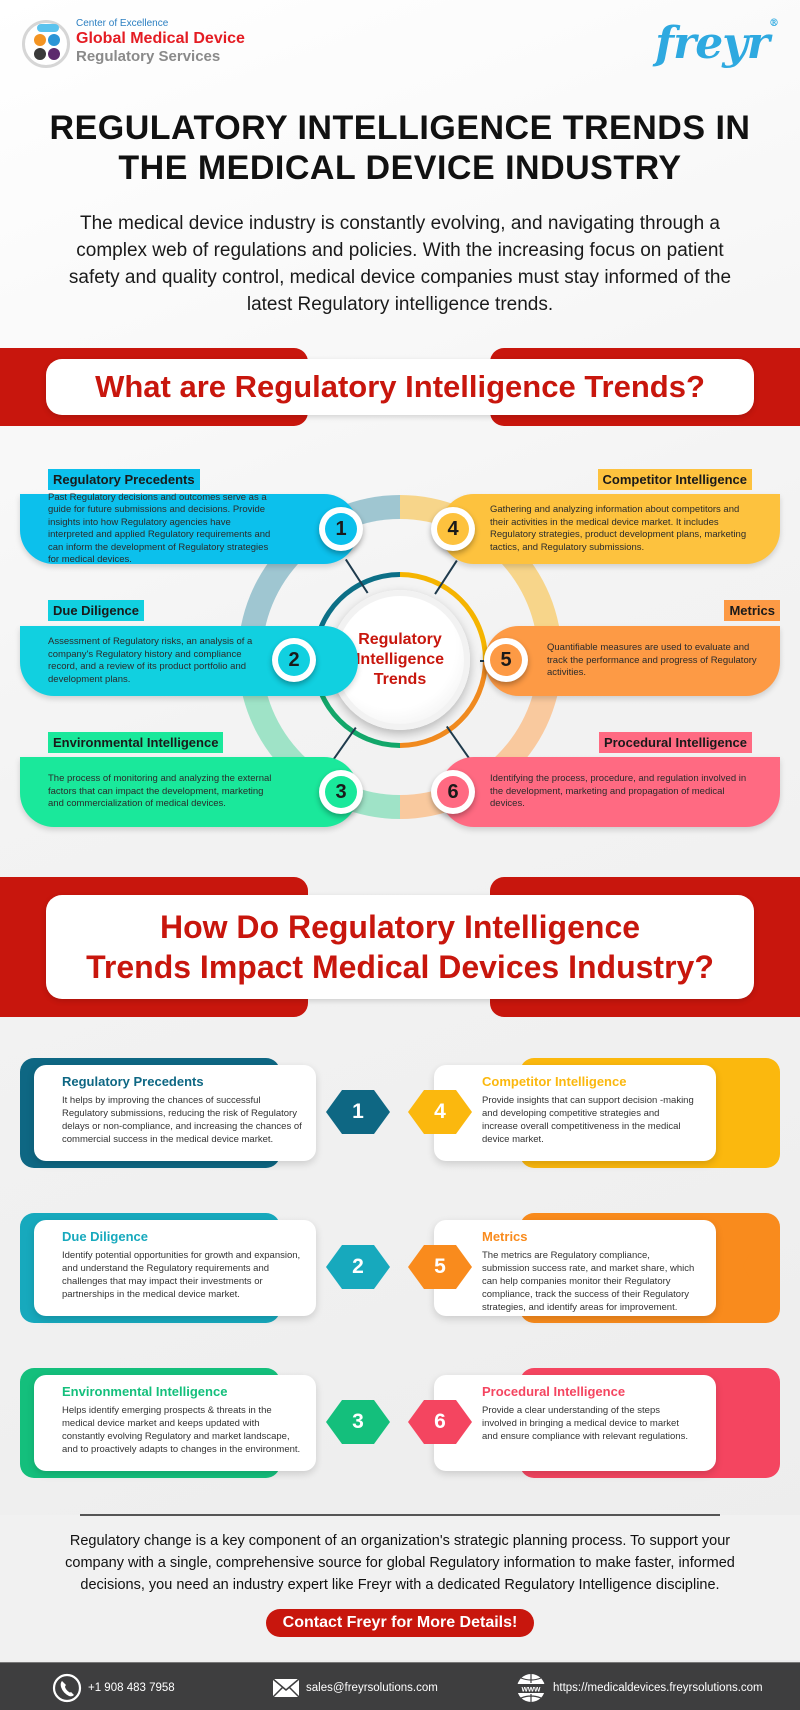 This screenshot has width=800, height=1710. Describe the element at coordinates (774, 23) in the screenshot. I see `registered-mark: ®` at that location.